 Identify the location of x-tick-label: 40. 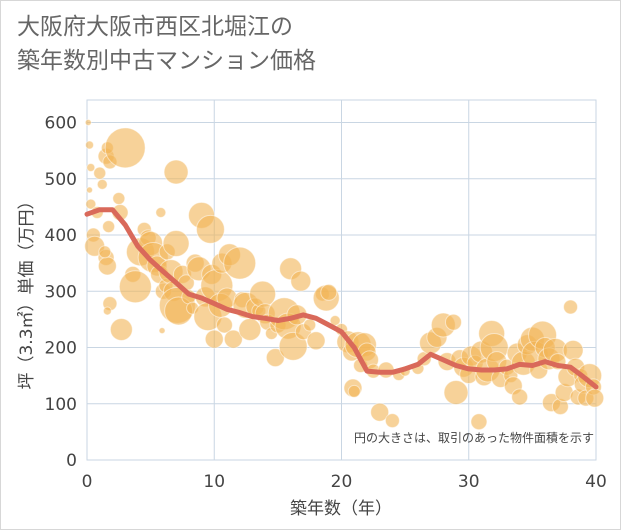
(596, 482).